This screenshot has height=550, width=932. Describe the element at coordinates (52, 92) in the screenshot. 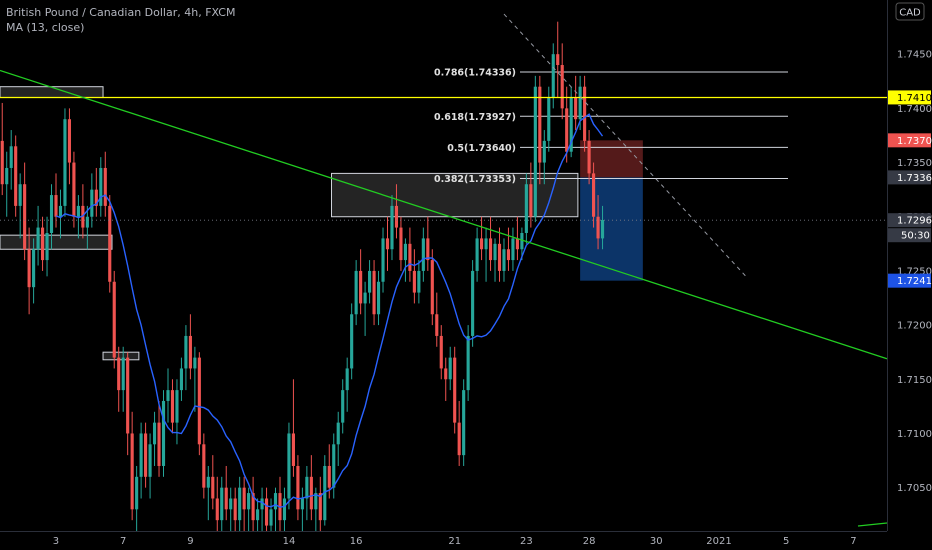

I see `supply-box-top-left` at that location.